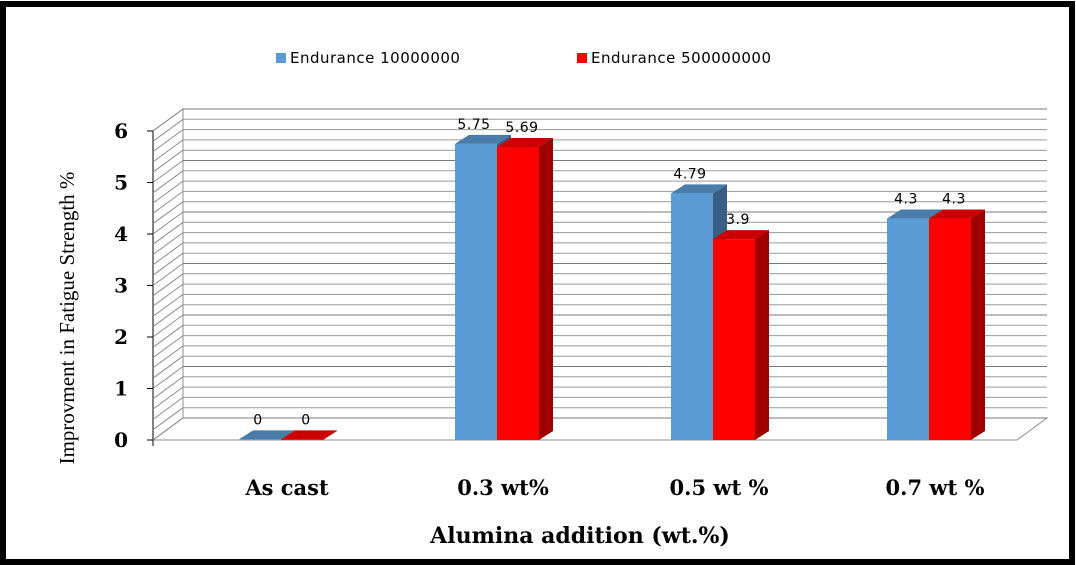  I want to click on y-tick-labels: 0 1 2 3 4 5 6, so click(121, 285).